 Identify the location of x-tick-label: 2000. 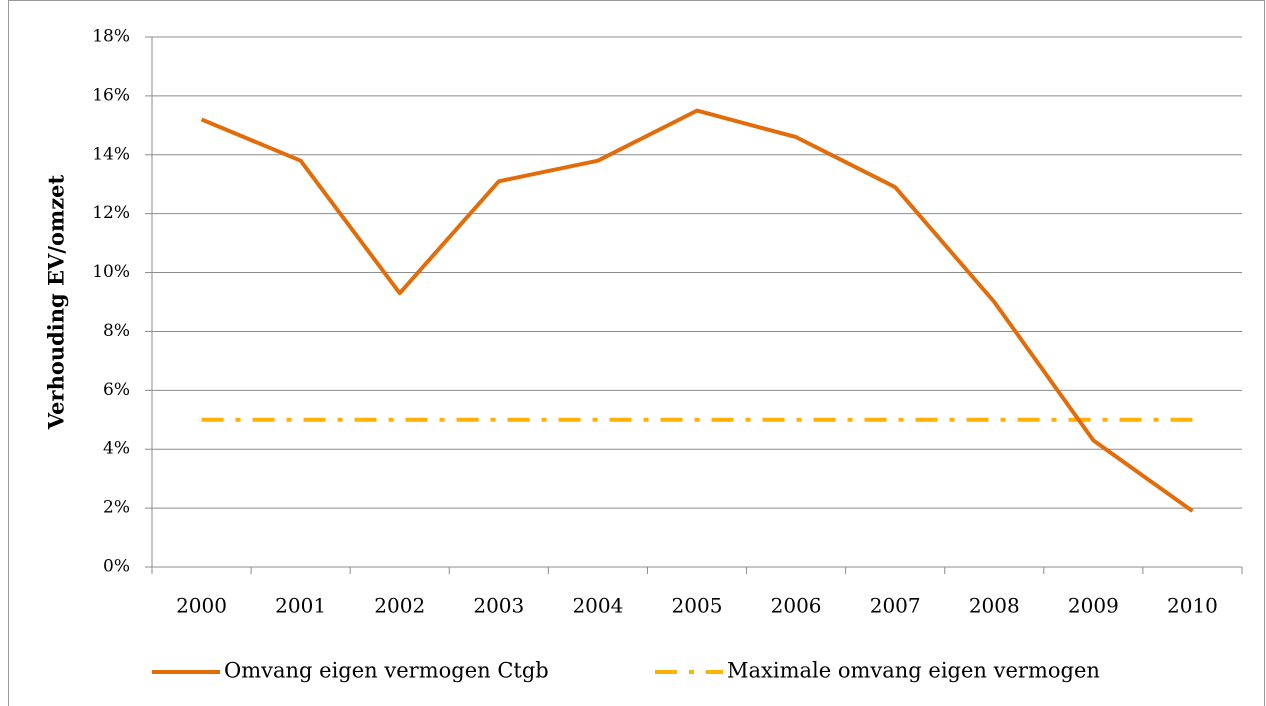
(201, 606).